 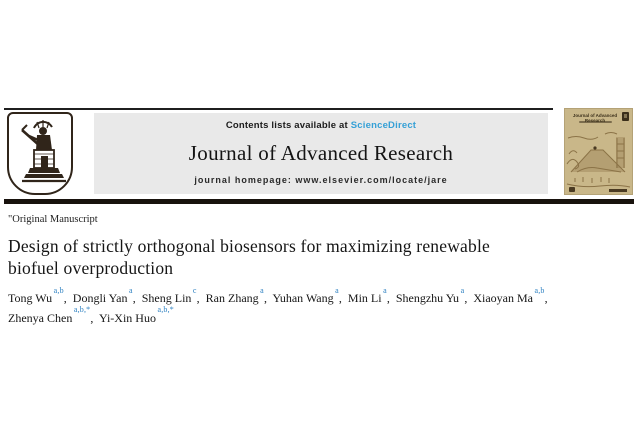 I want to click on article-title-line2: biofuel overproduction, so click(x=91, y=267).